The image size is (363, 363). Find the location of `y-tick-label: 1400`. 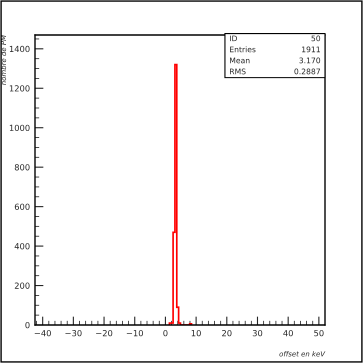

y-tick-label: 1400 is located at coordinates (20, 49).